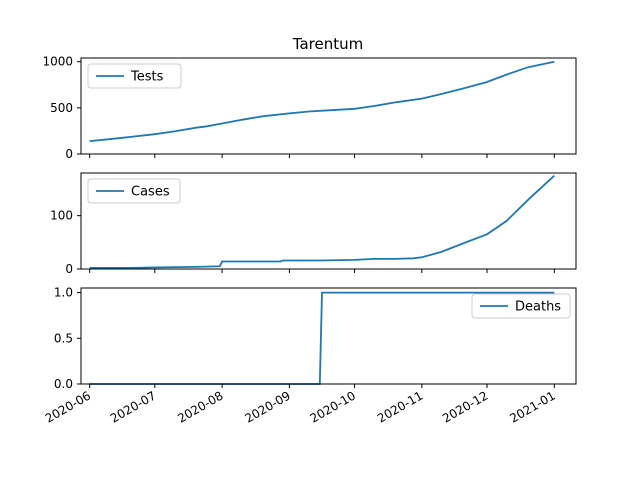  Describe the element at coordinates (63, 293) in the screenshot. I see `y-tick-label: 1.0` at that location.